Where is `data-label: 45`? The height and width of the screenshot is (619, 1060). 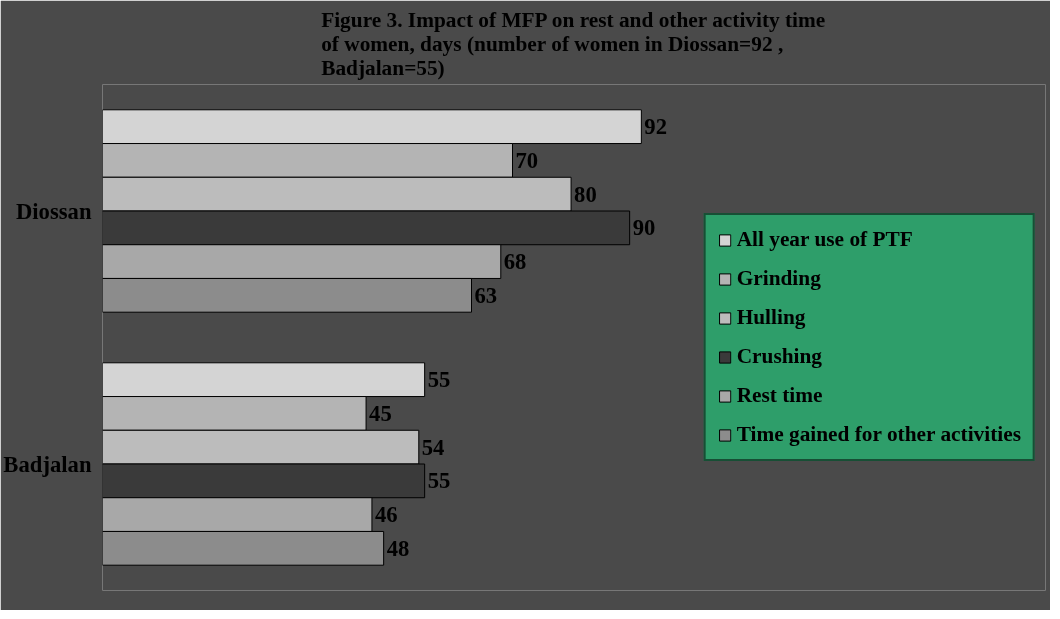
data-label: 45 is located at coordinates (380, 413).